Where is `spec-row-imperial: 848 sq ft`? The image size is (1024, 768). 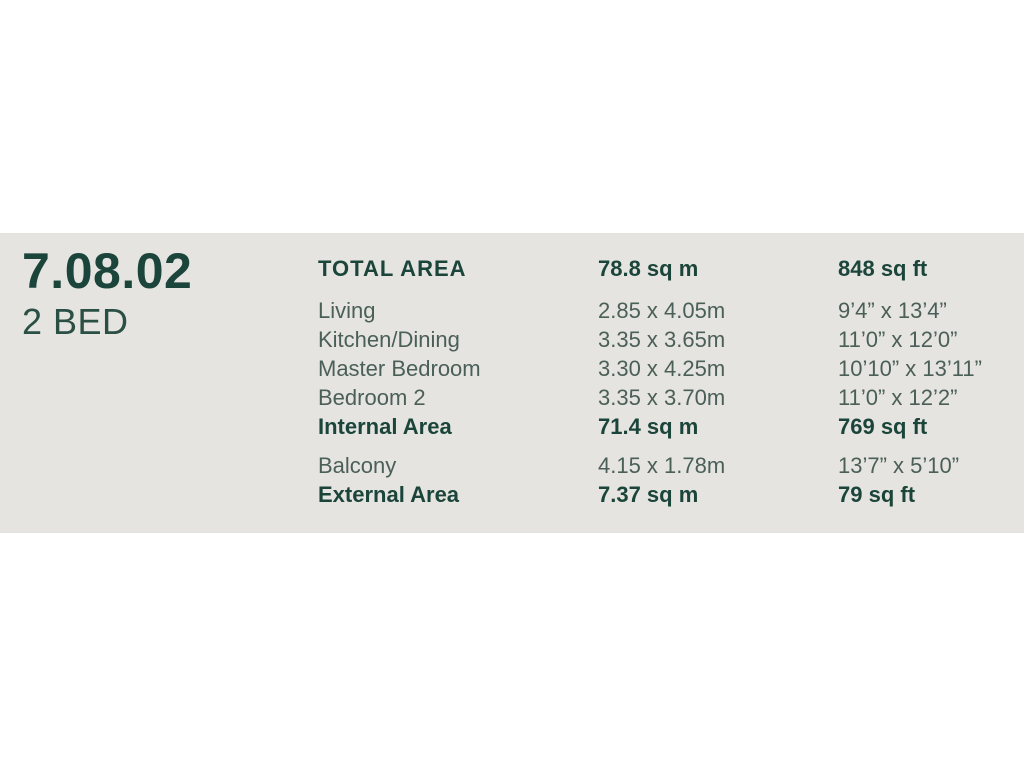 spec-row-imperial: 848 sq ft is located at coordinates (883, 268).